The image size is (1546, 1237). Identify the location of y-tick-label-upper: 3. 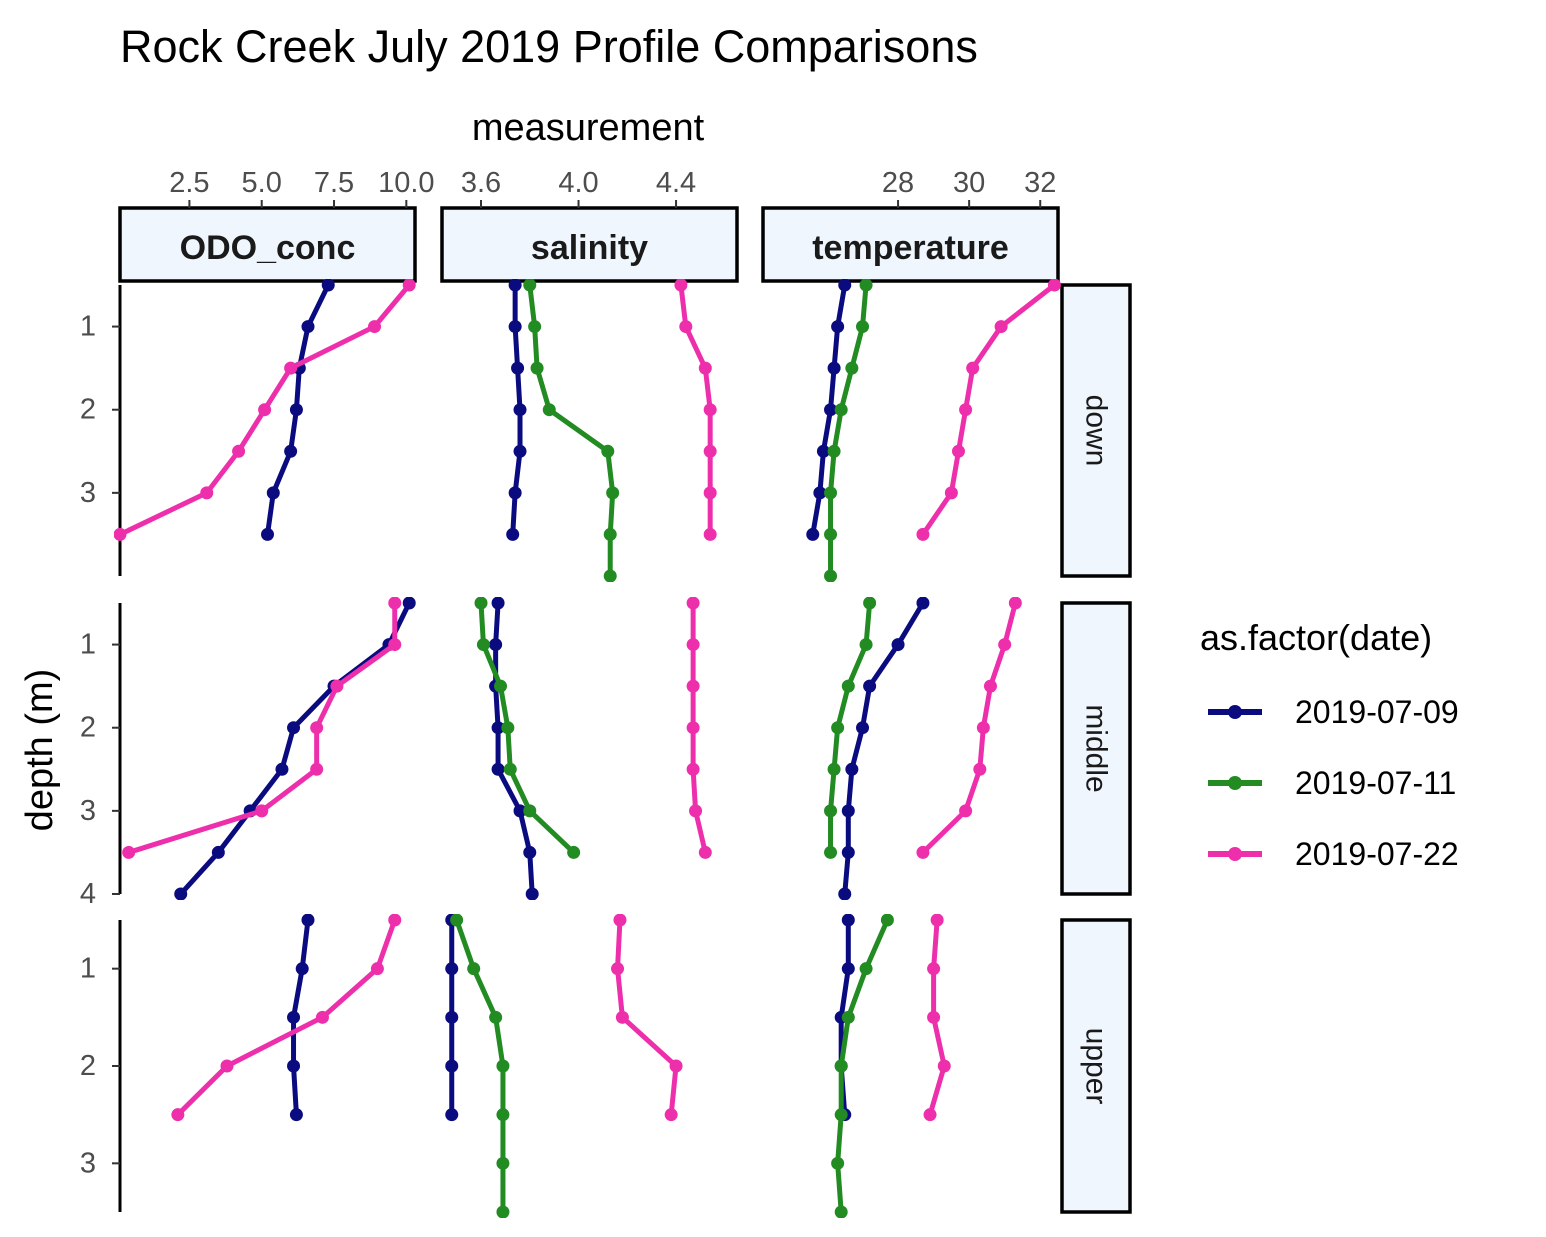
(88, 1163).